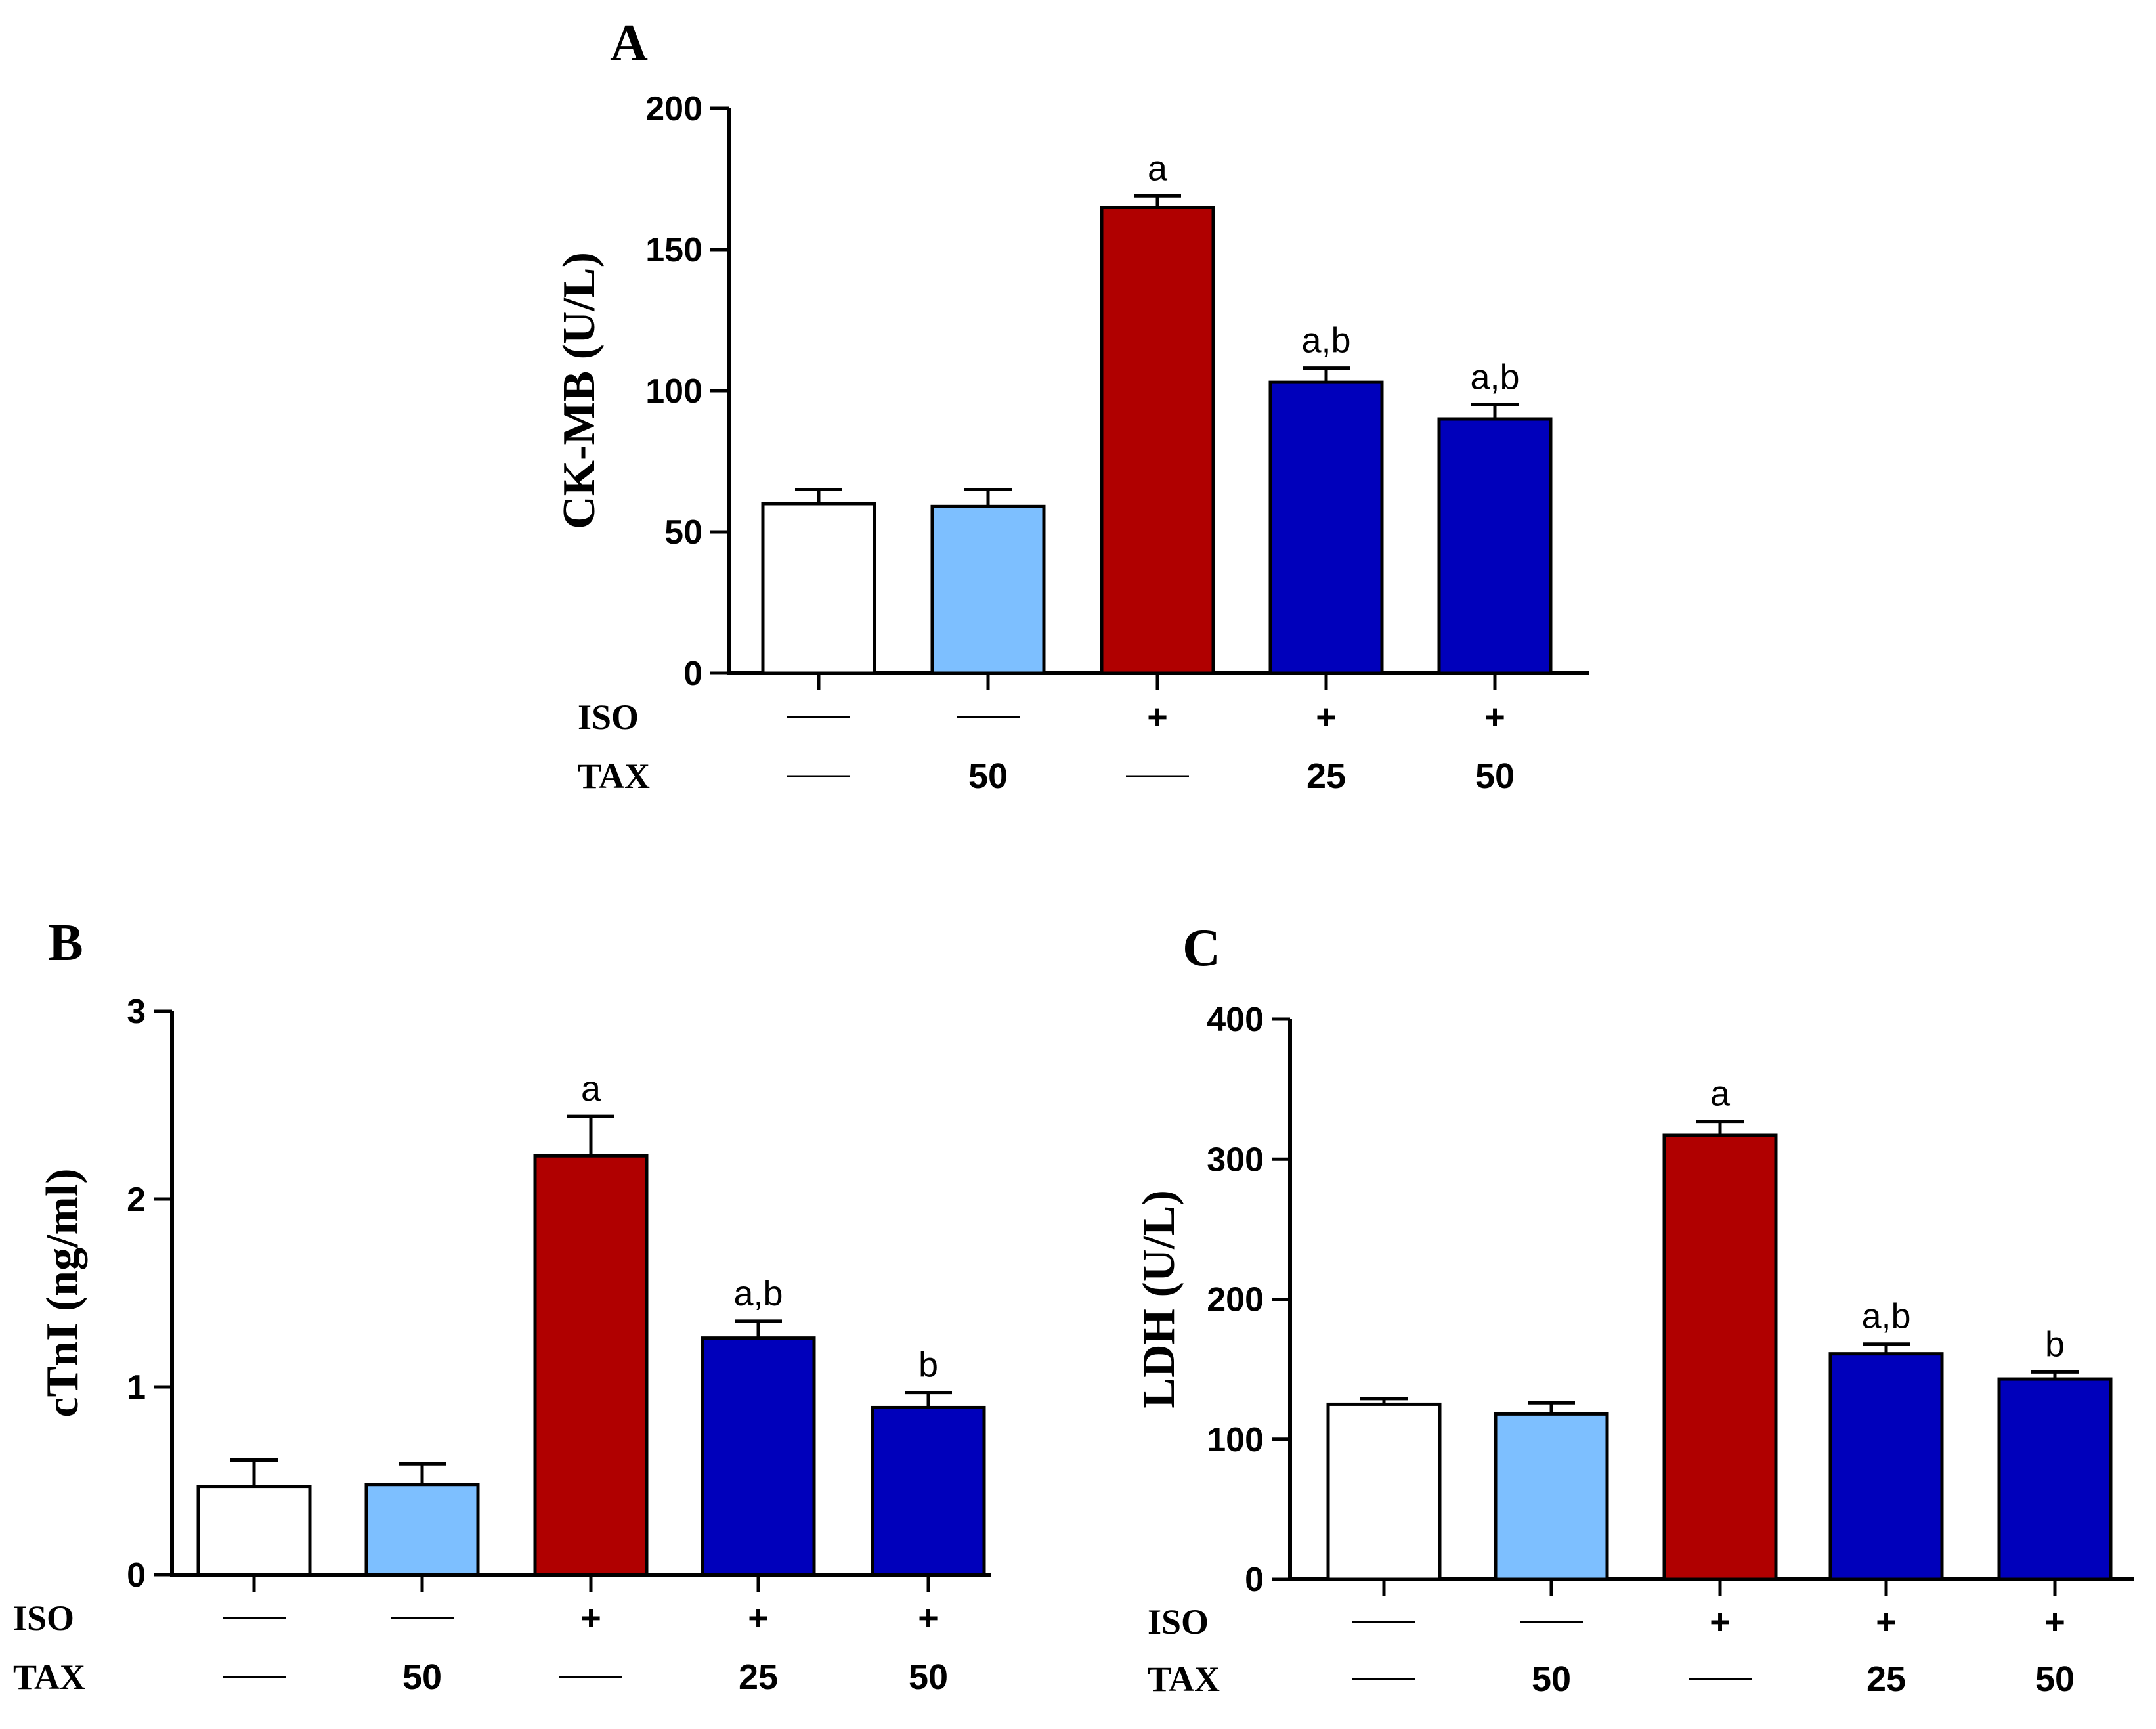  What do you see at coordinates (629, 43) in the screenshot?
I see `panel-letter: A` at bounding box center [629, 43].